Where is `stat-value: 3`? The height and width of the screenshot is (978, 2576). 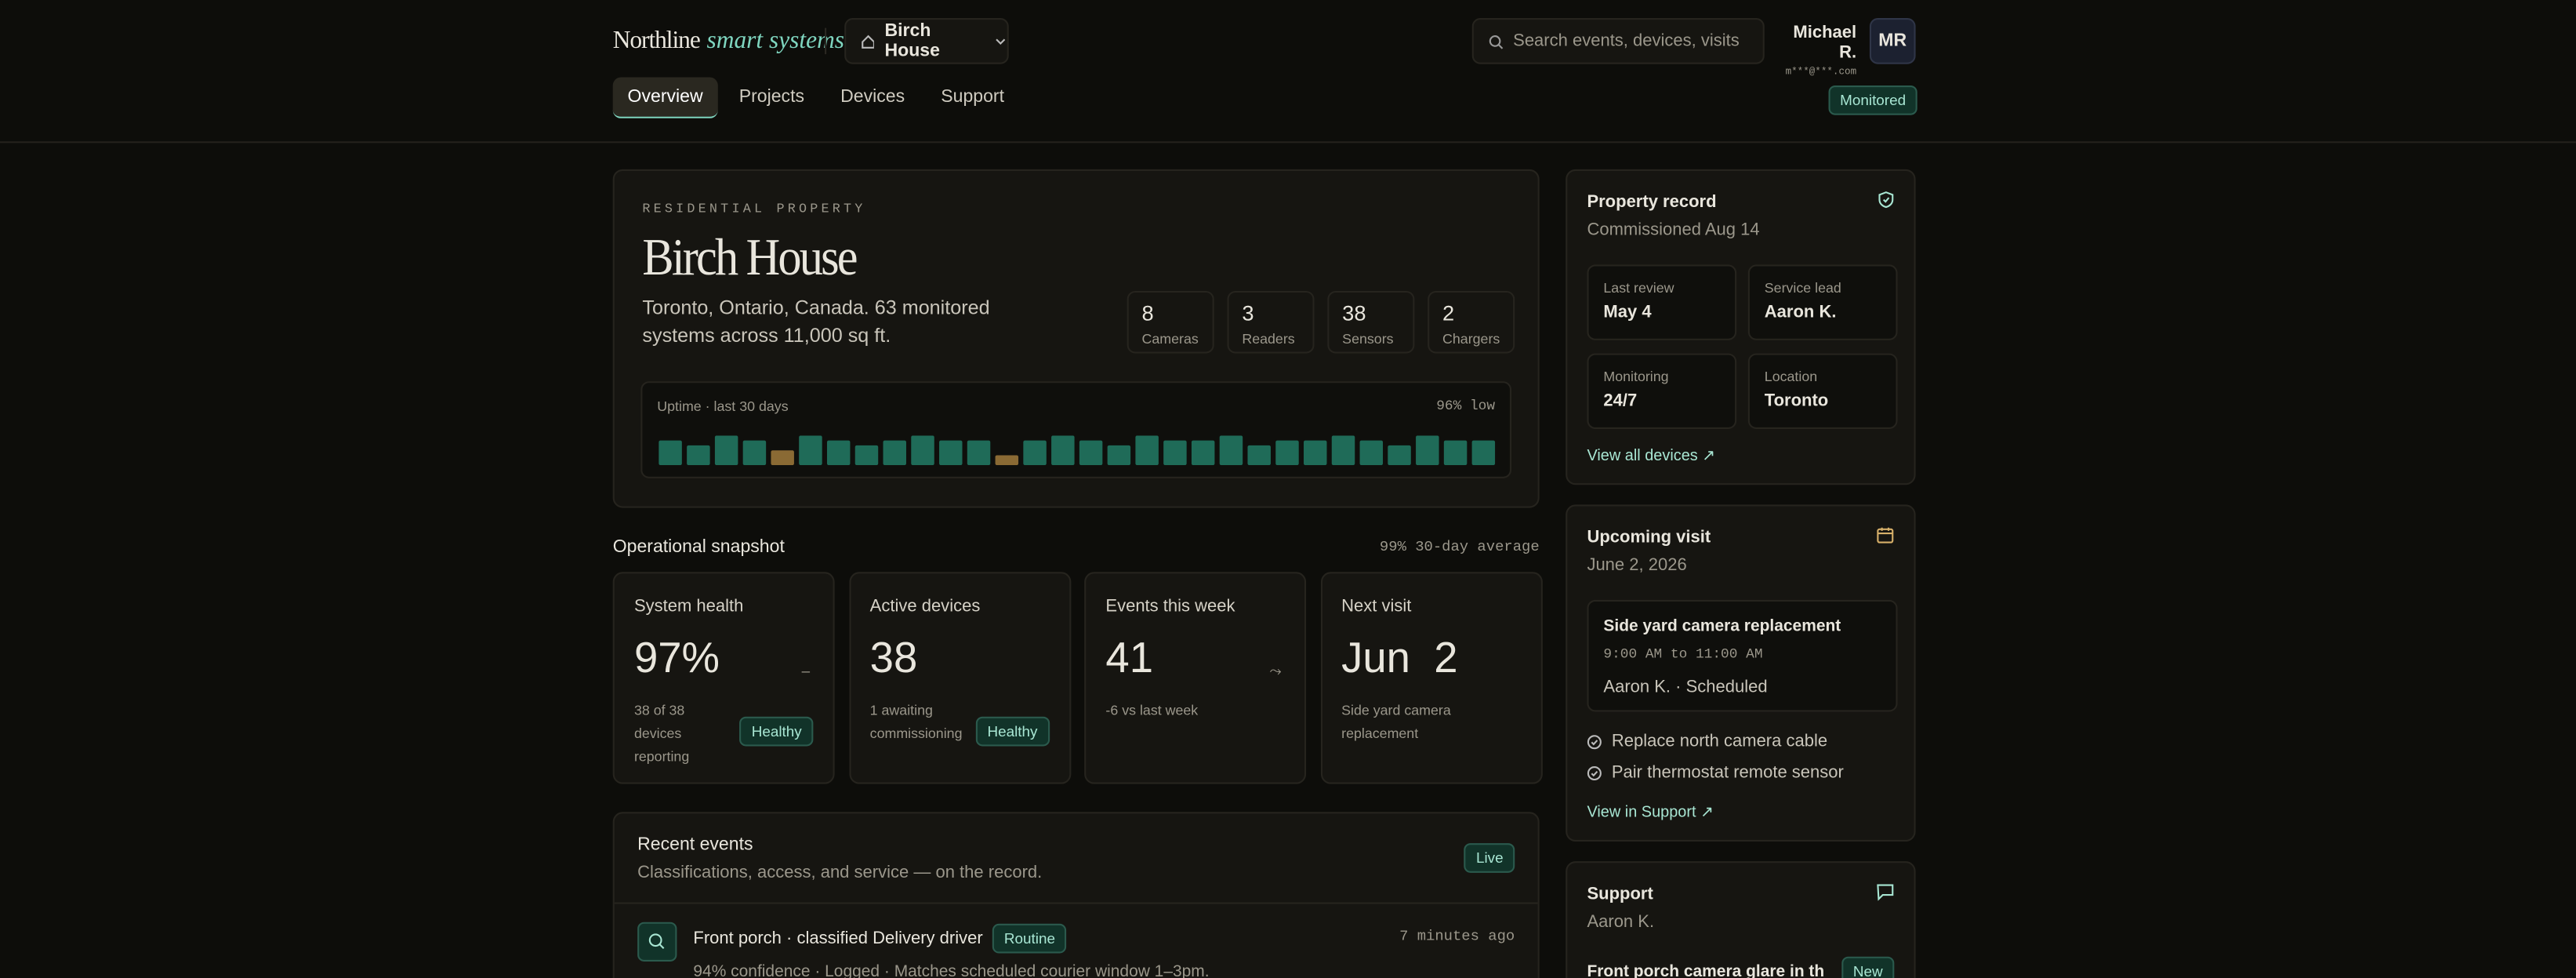 stat-value: 3 is located at coordinates (1248, 312).